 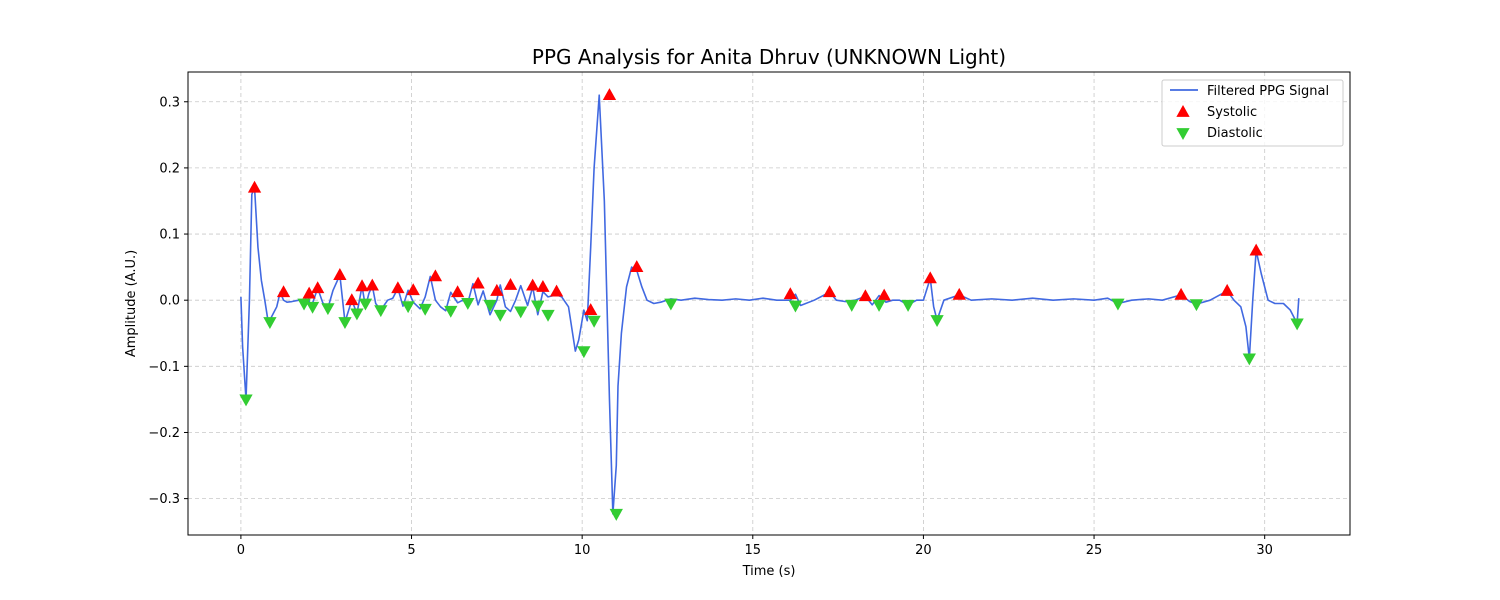 I want to click on y-tick-label: 0.0, so click(x=169, y=301).